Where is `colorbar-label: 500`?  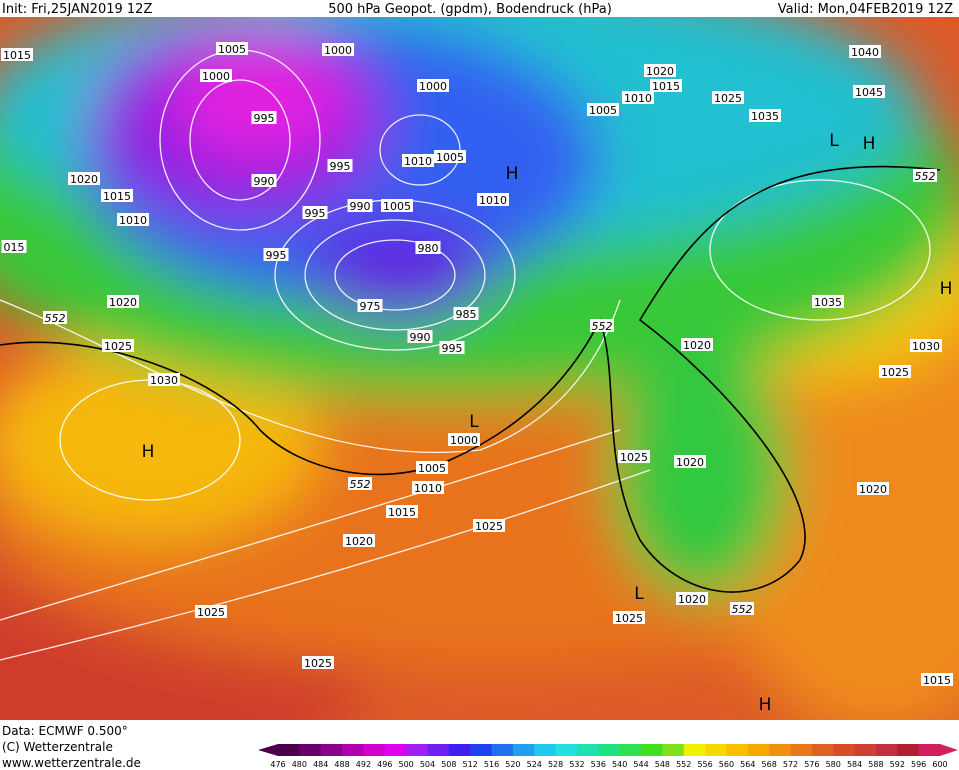
colorbar-label: 500 is located at coordinates (405, 764).